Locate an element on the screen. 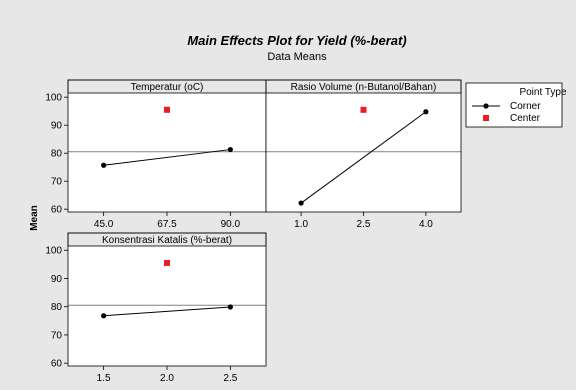 This screenshot has width=576, height=390. legend: Point Type Corner Center is located at coordinates (516, 105).